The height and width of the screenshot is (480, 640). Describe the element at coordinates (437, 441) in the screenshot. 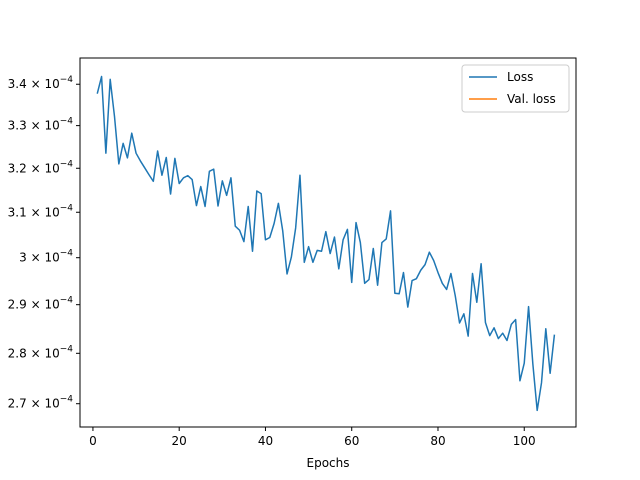

I see `x-tick-label: 80` at that location.